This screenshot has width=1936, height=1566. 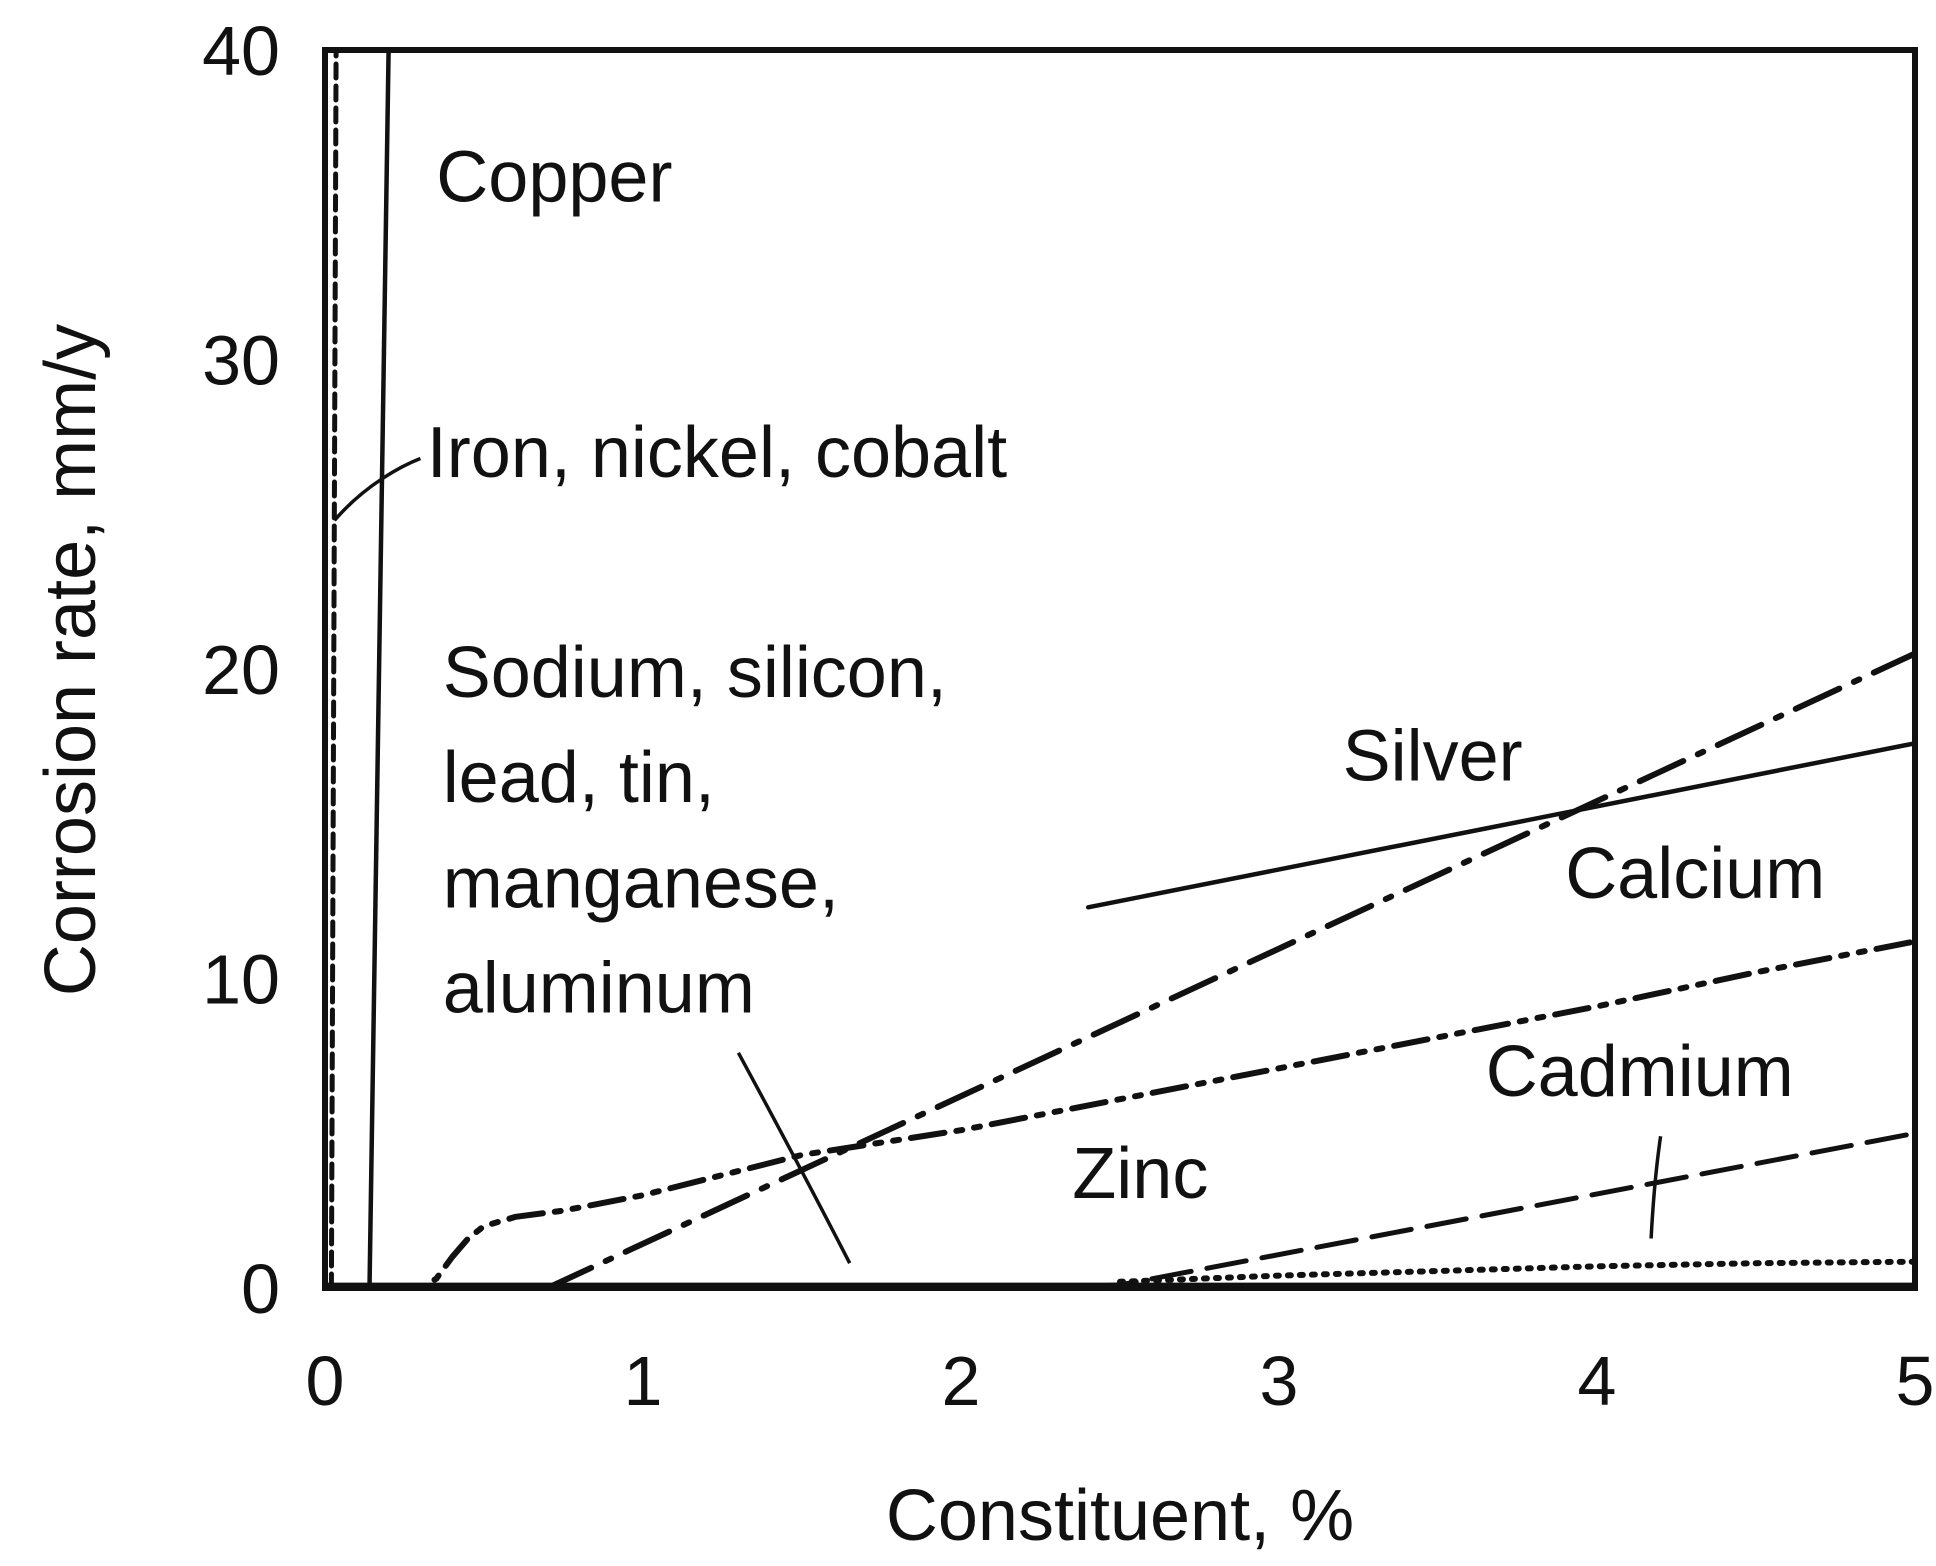 I want to click on annotation-calcium: Calcium, so click(x=1695, y=874).